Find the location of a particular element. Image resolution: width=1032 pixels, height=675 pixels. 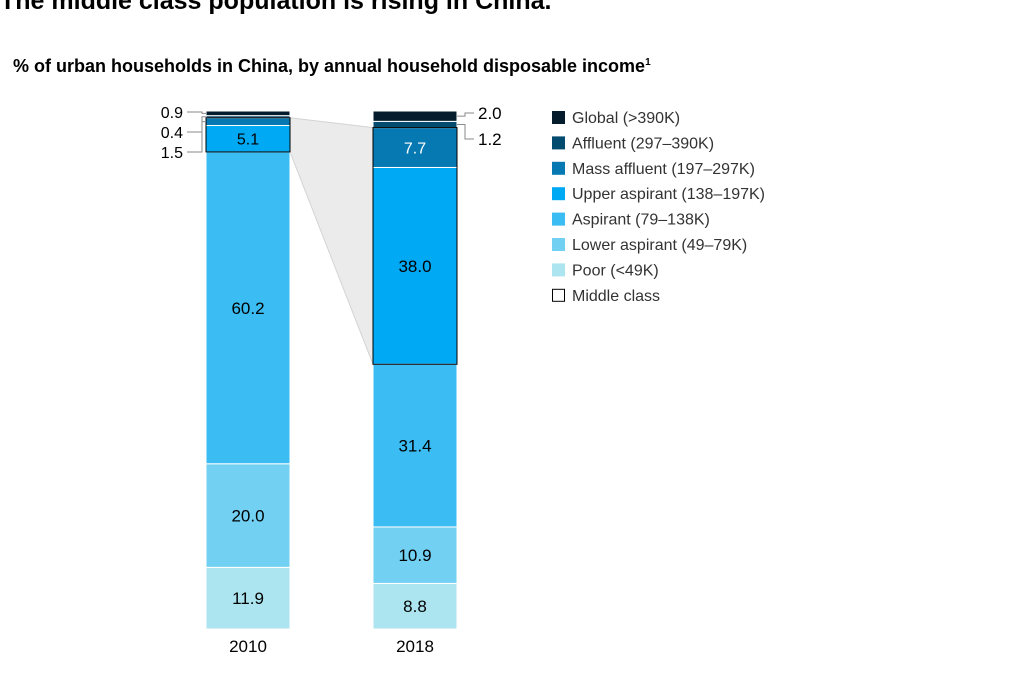

bar-2018-aspirant is located at coordinates (415, 445).